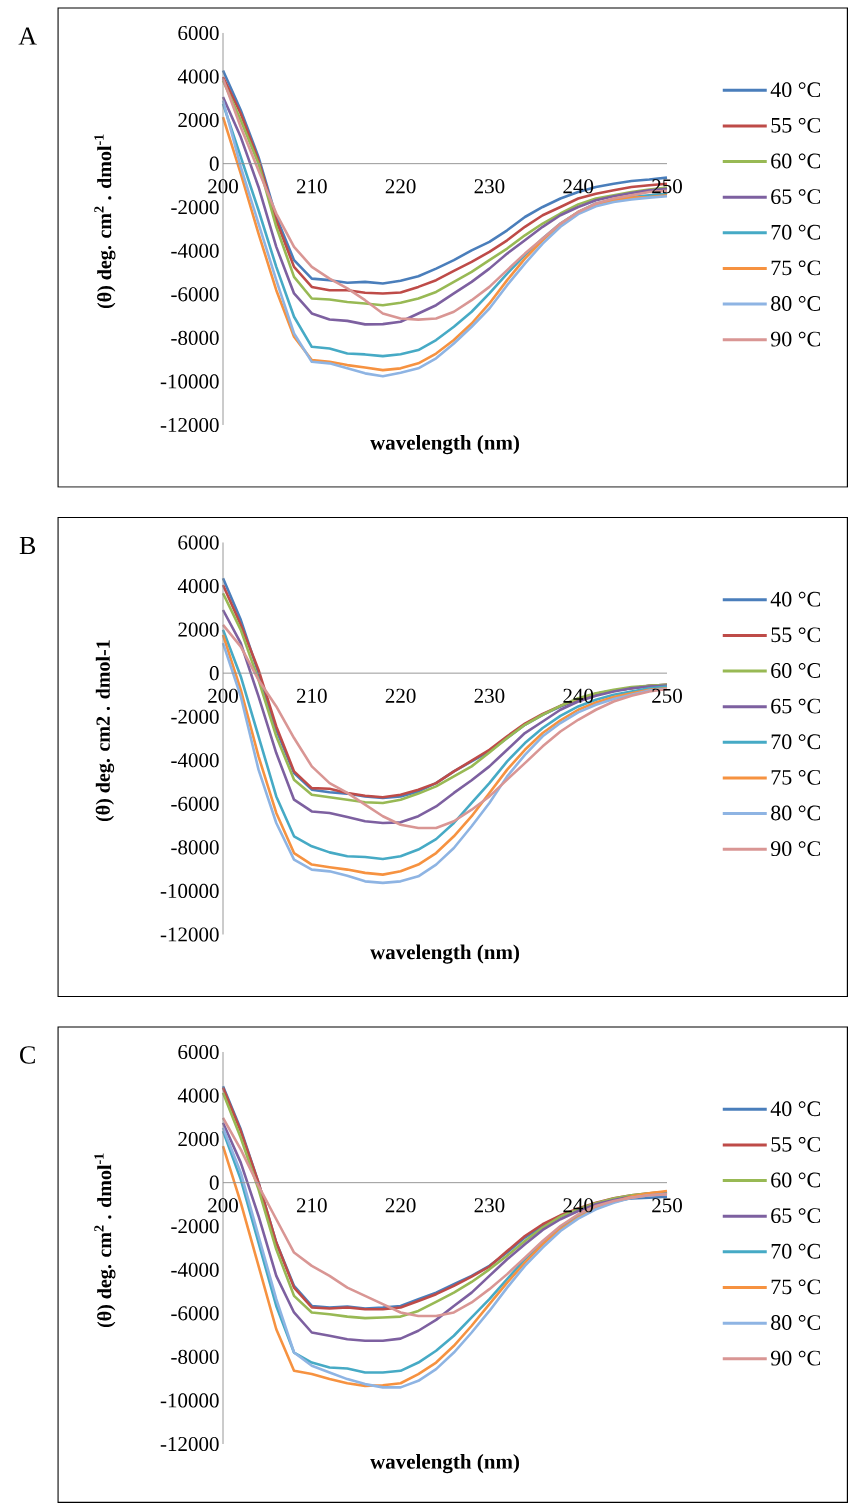 The width and height of the screenshot is (848, 1503). What do you see at coordinates (27, 1055) in the screenshot?
I see `chart-title: C` at bounding box center [27, 1055].